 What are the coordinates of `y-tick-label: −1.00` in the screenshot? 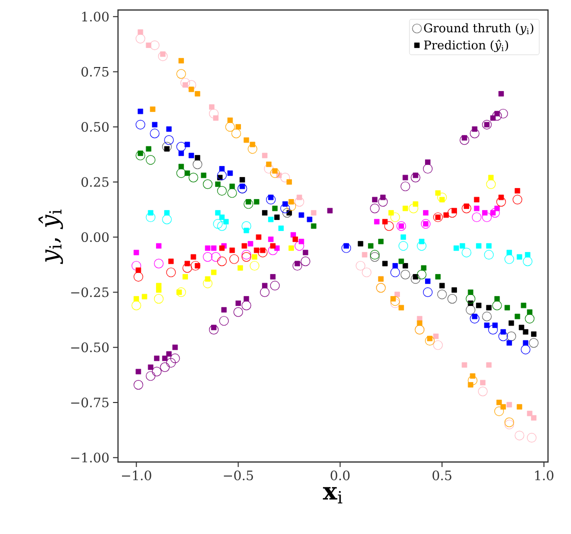 It's located at (90, 457).